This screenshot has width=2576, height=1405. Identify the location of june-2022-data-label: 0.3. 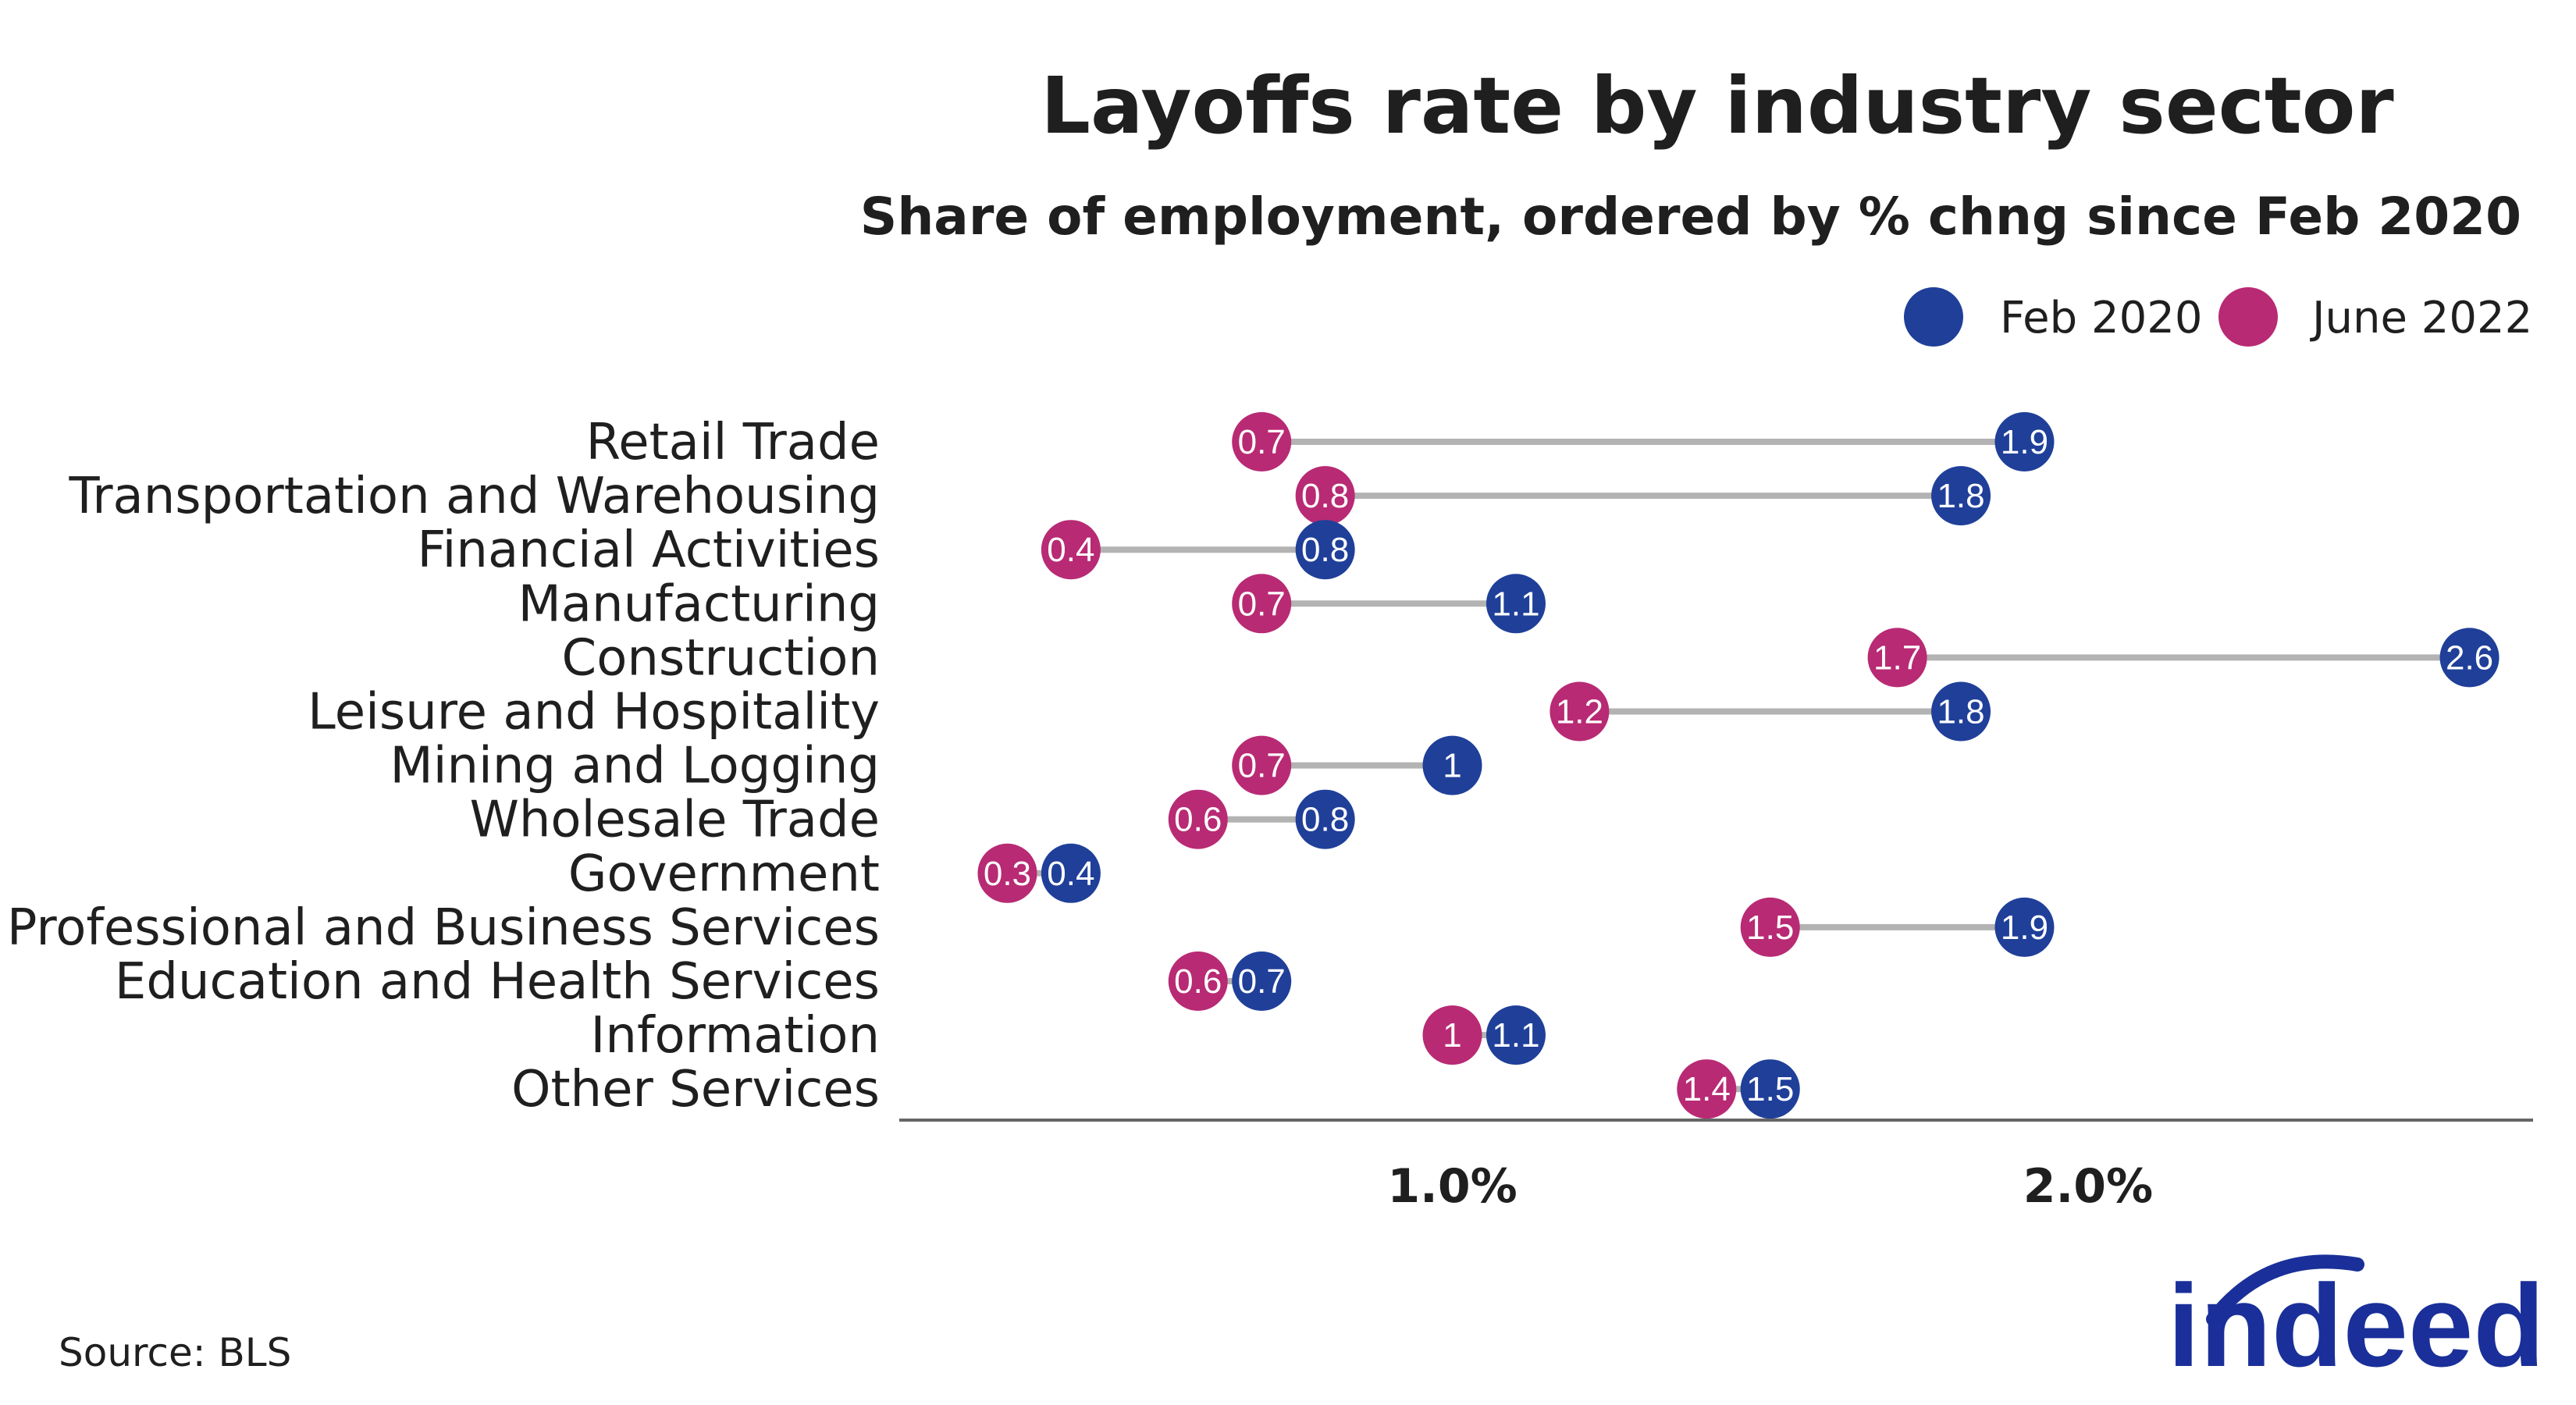
(1008, 874).